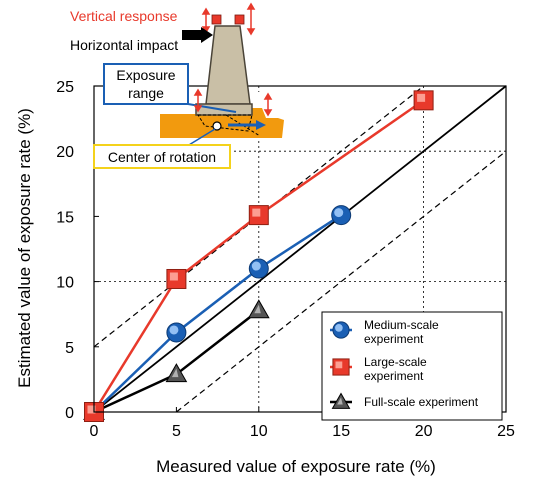 This screenshot has width=538, height=490. What do you see at coordinates (124, 45) in the screenshot?
I see `horizontal-impact-label: Horizontal impact` at bounding box center [124, 45].